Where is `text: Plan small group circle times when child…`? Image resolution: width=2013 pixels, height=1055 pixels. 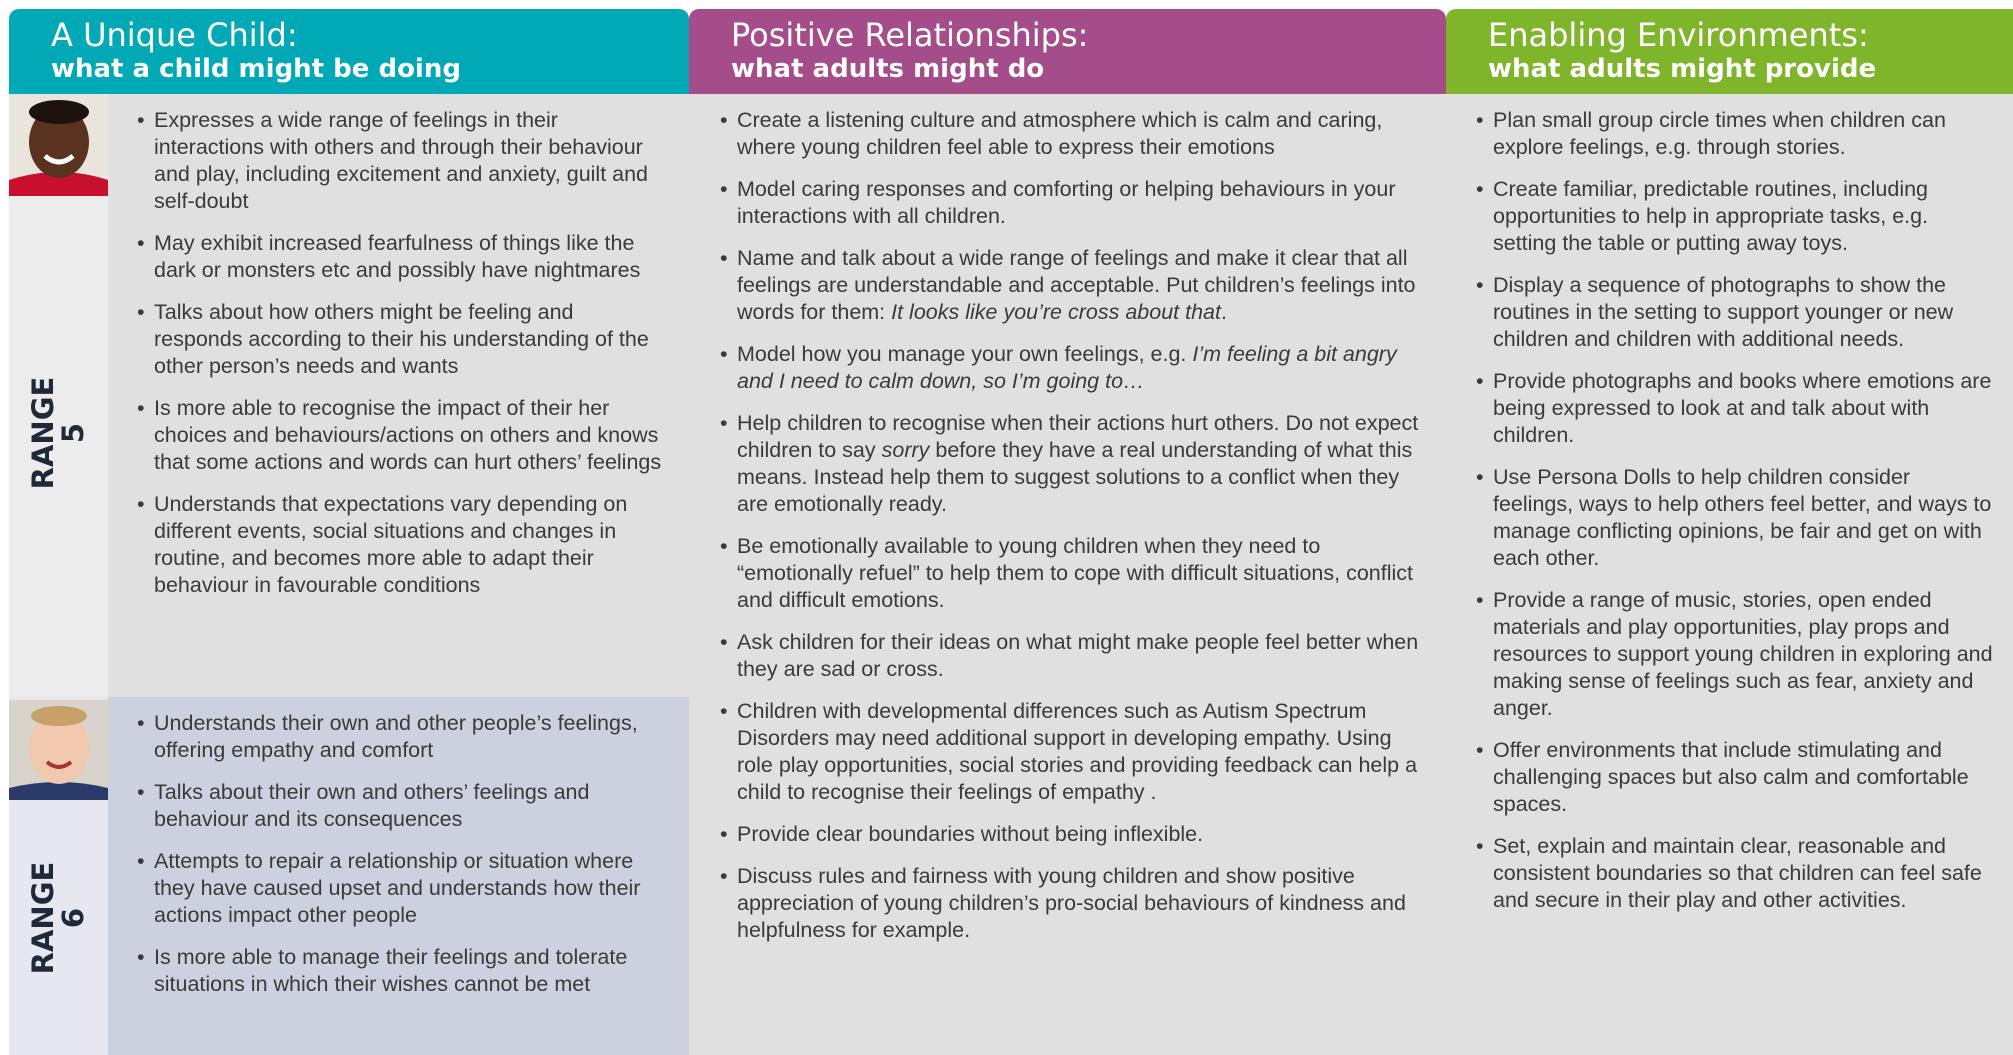 text: Plan small group circle times when child… is located at coordinates (1719, 133).